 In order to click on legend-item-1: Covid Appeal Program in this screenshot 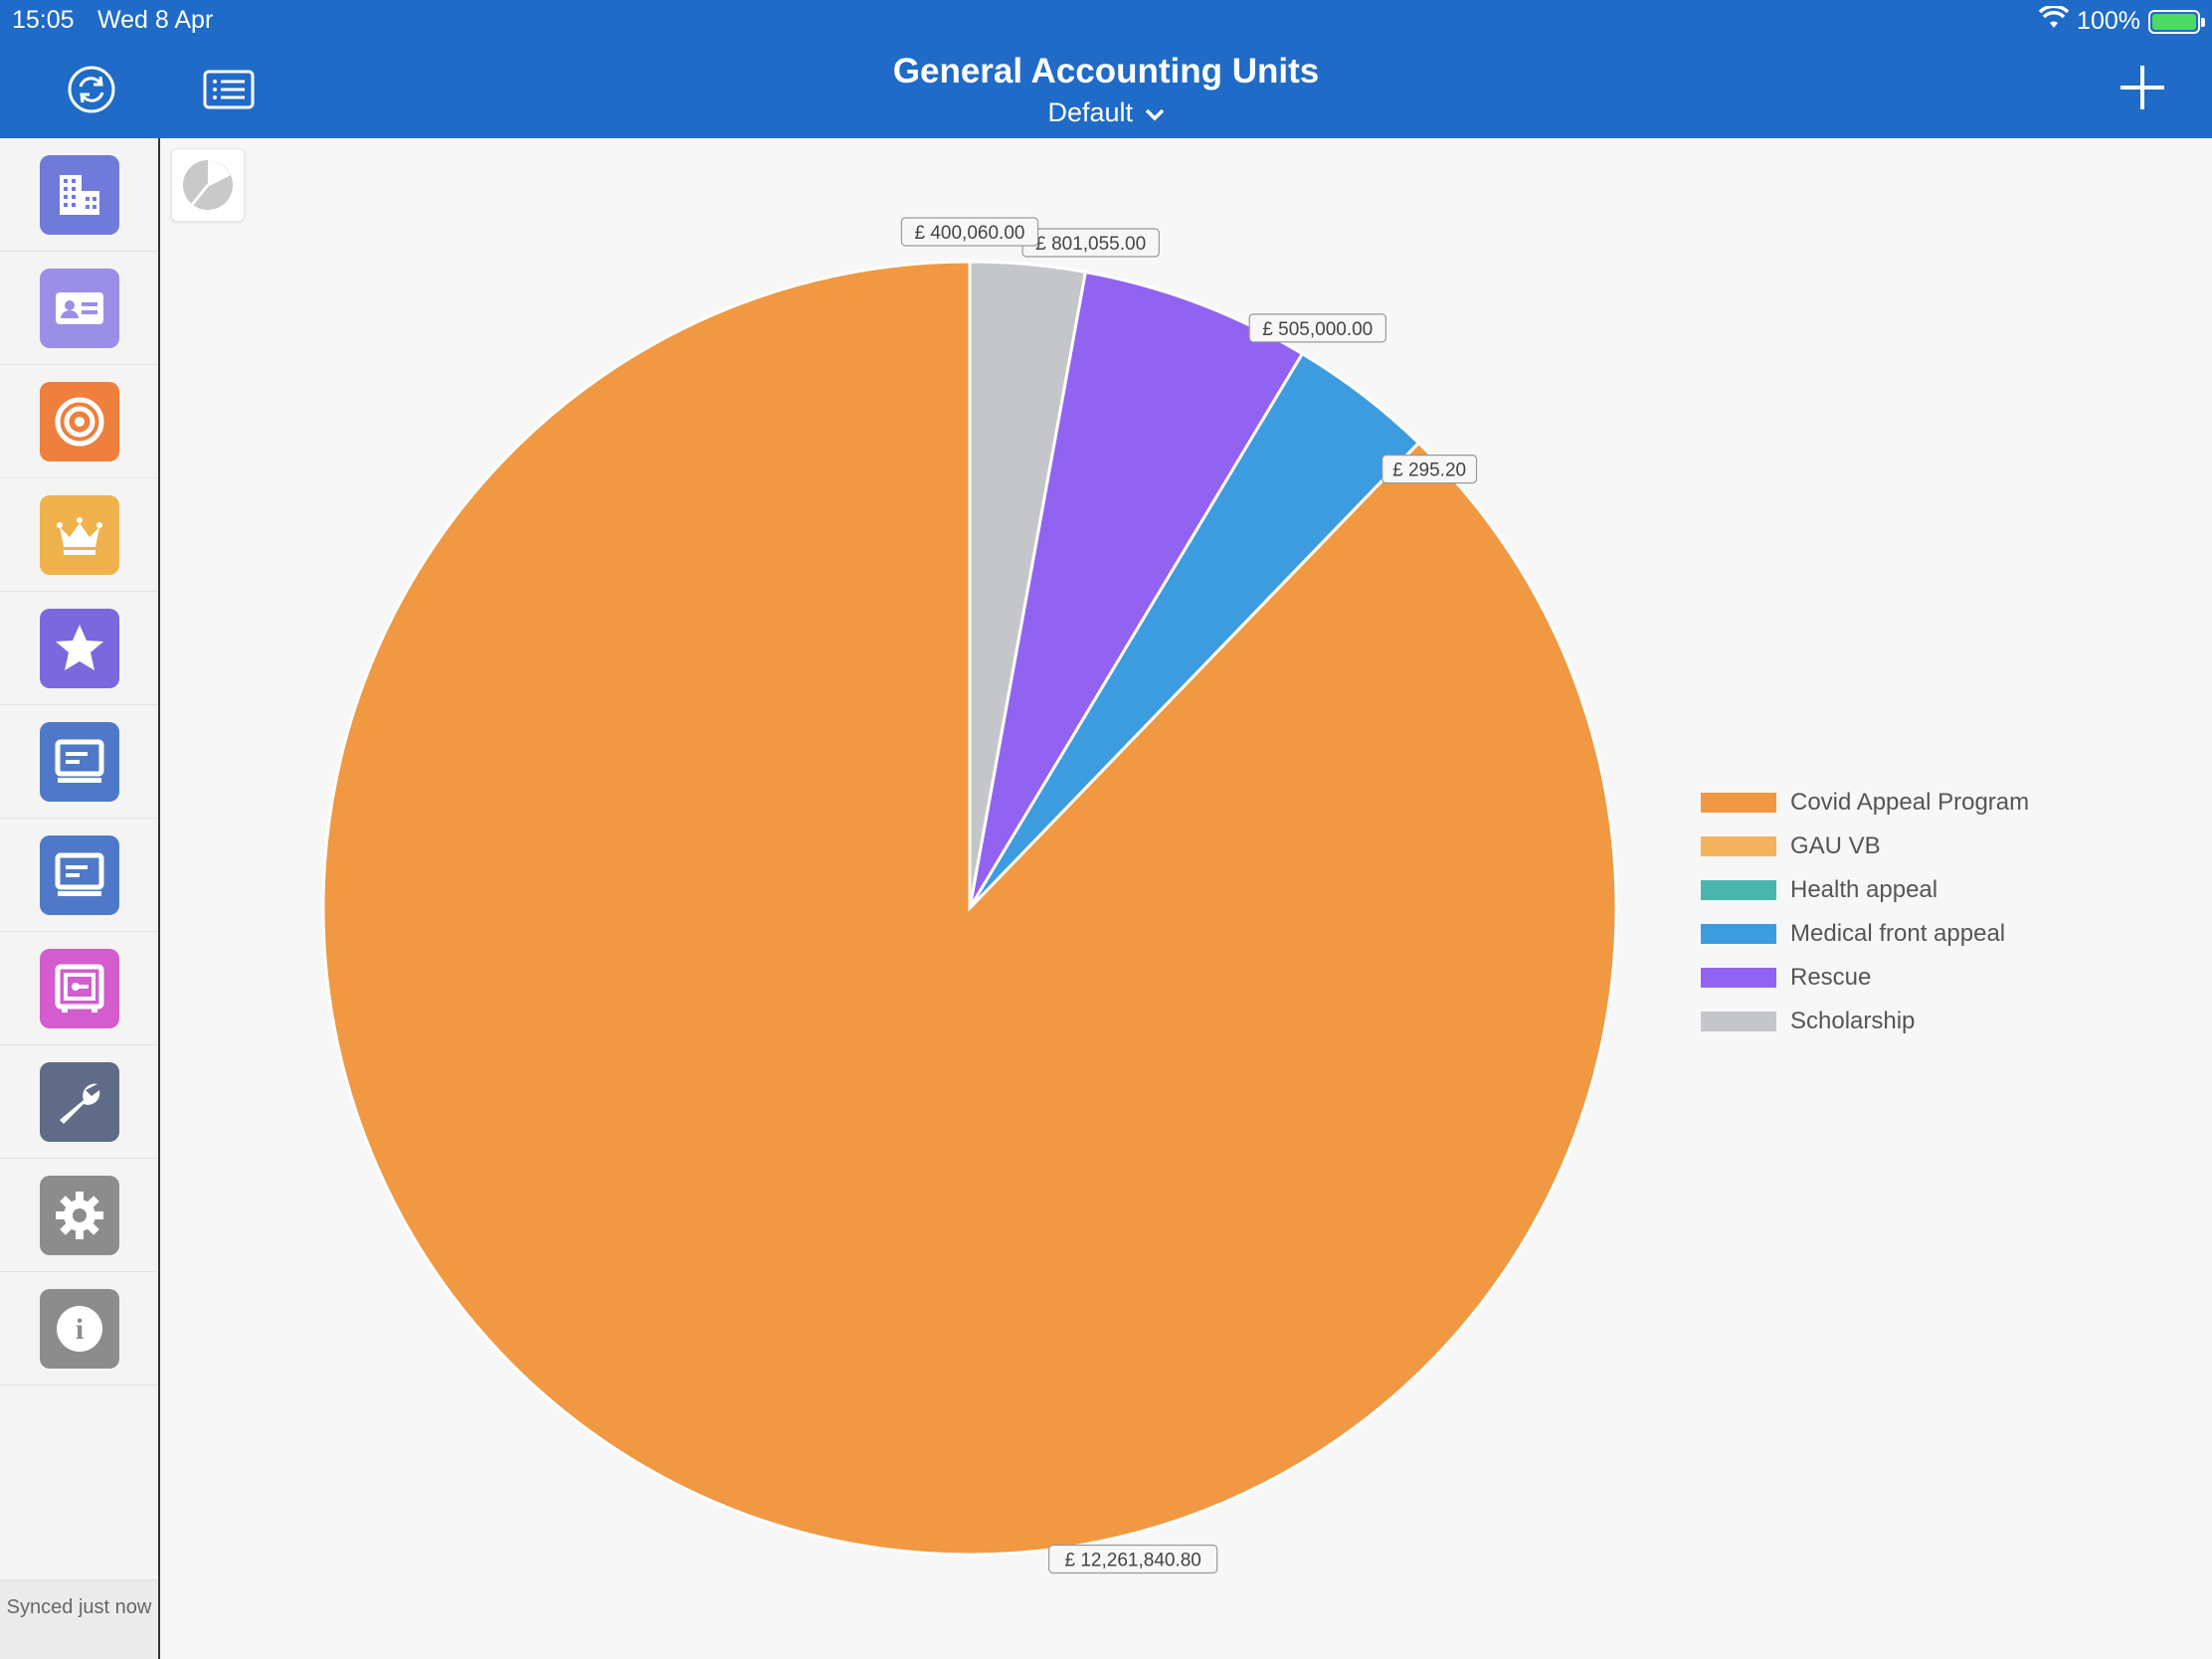, I will do `click(1865, 803)`.